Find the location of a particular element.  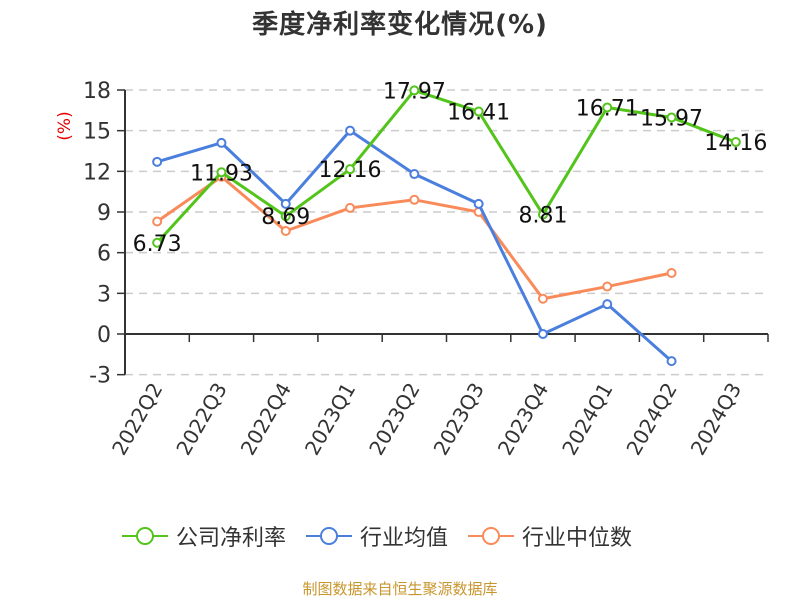

data-label: 6.73 is located at coordinates (157, 244).